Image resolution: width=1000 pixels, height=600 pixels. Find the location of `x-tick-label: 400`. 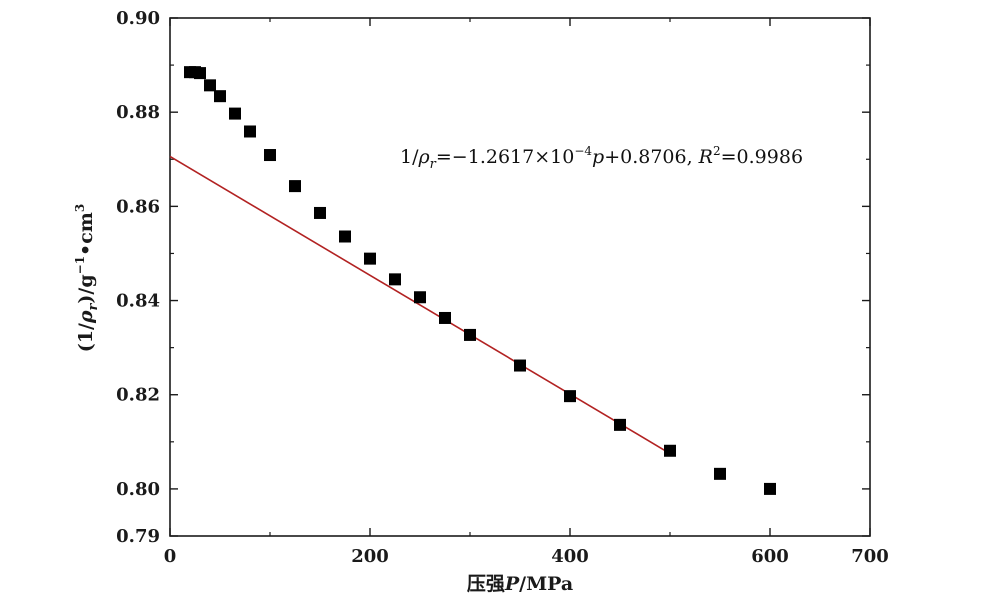

x-tick-label: 400 is located at coordinates (570, 556).